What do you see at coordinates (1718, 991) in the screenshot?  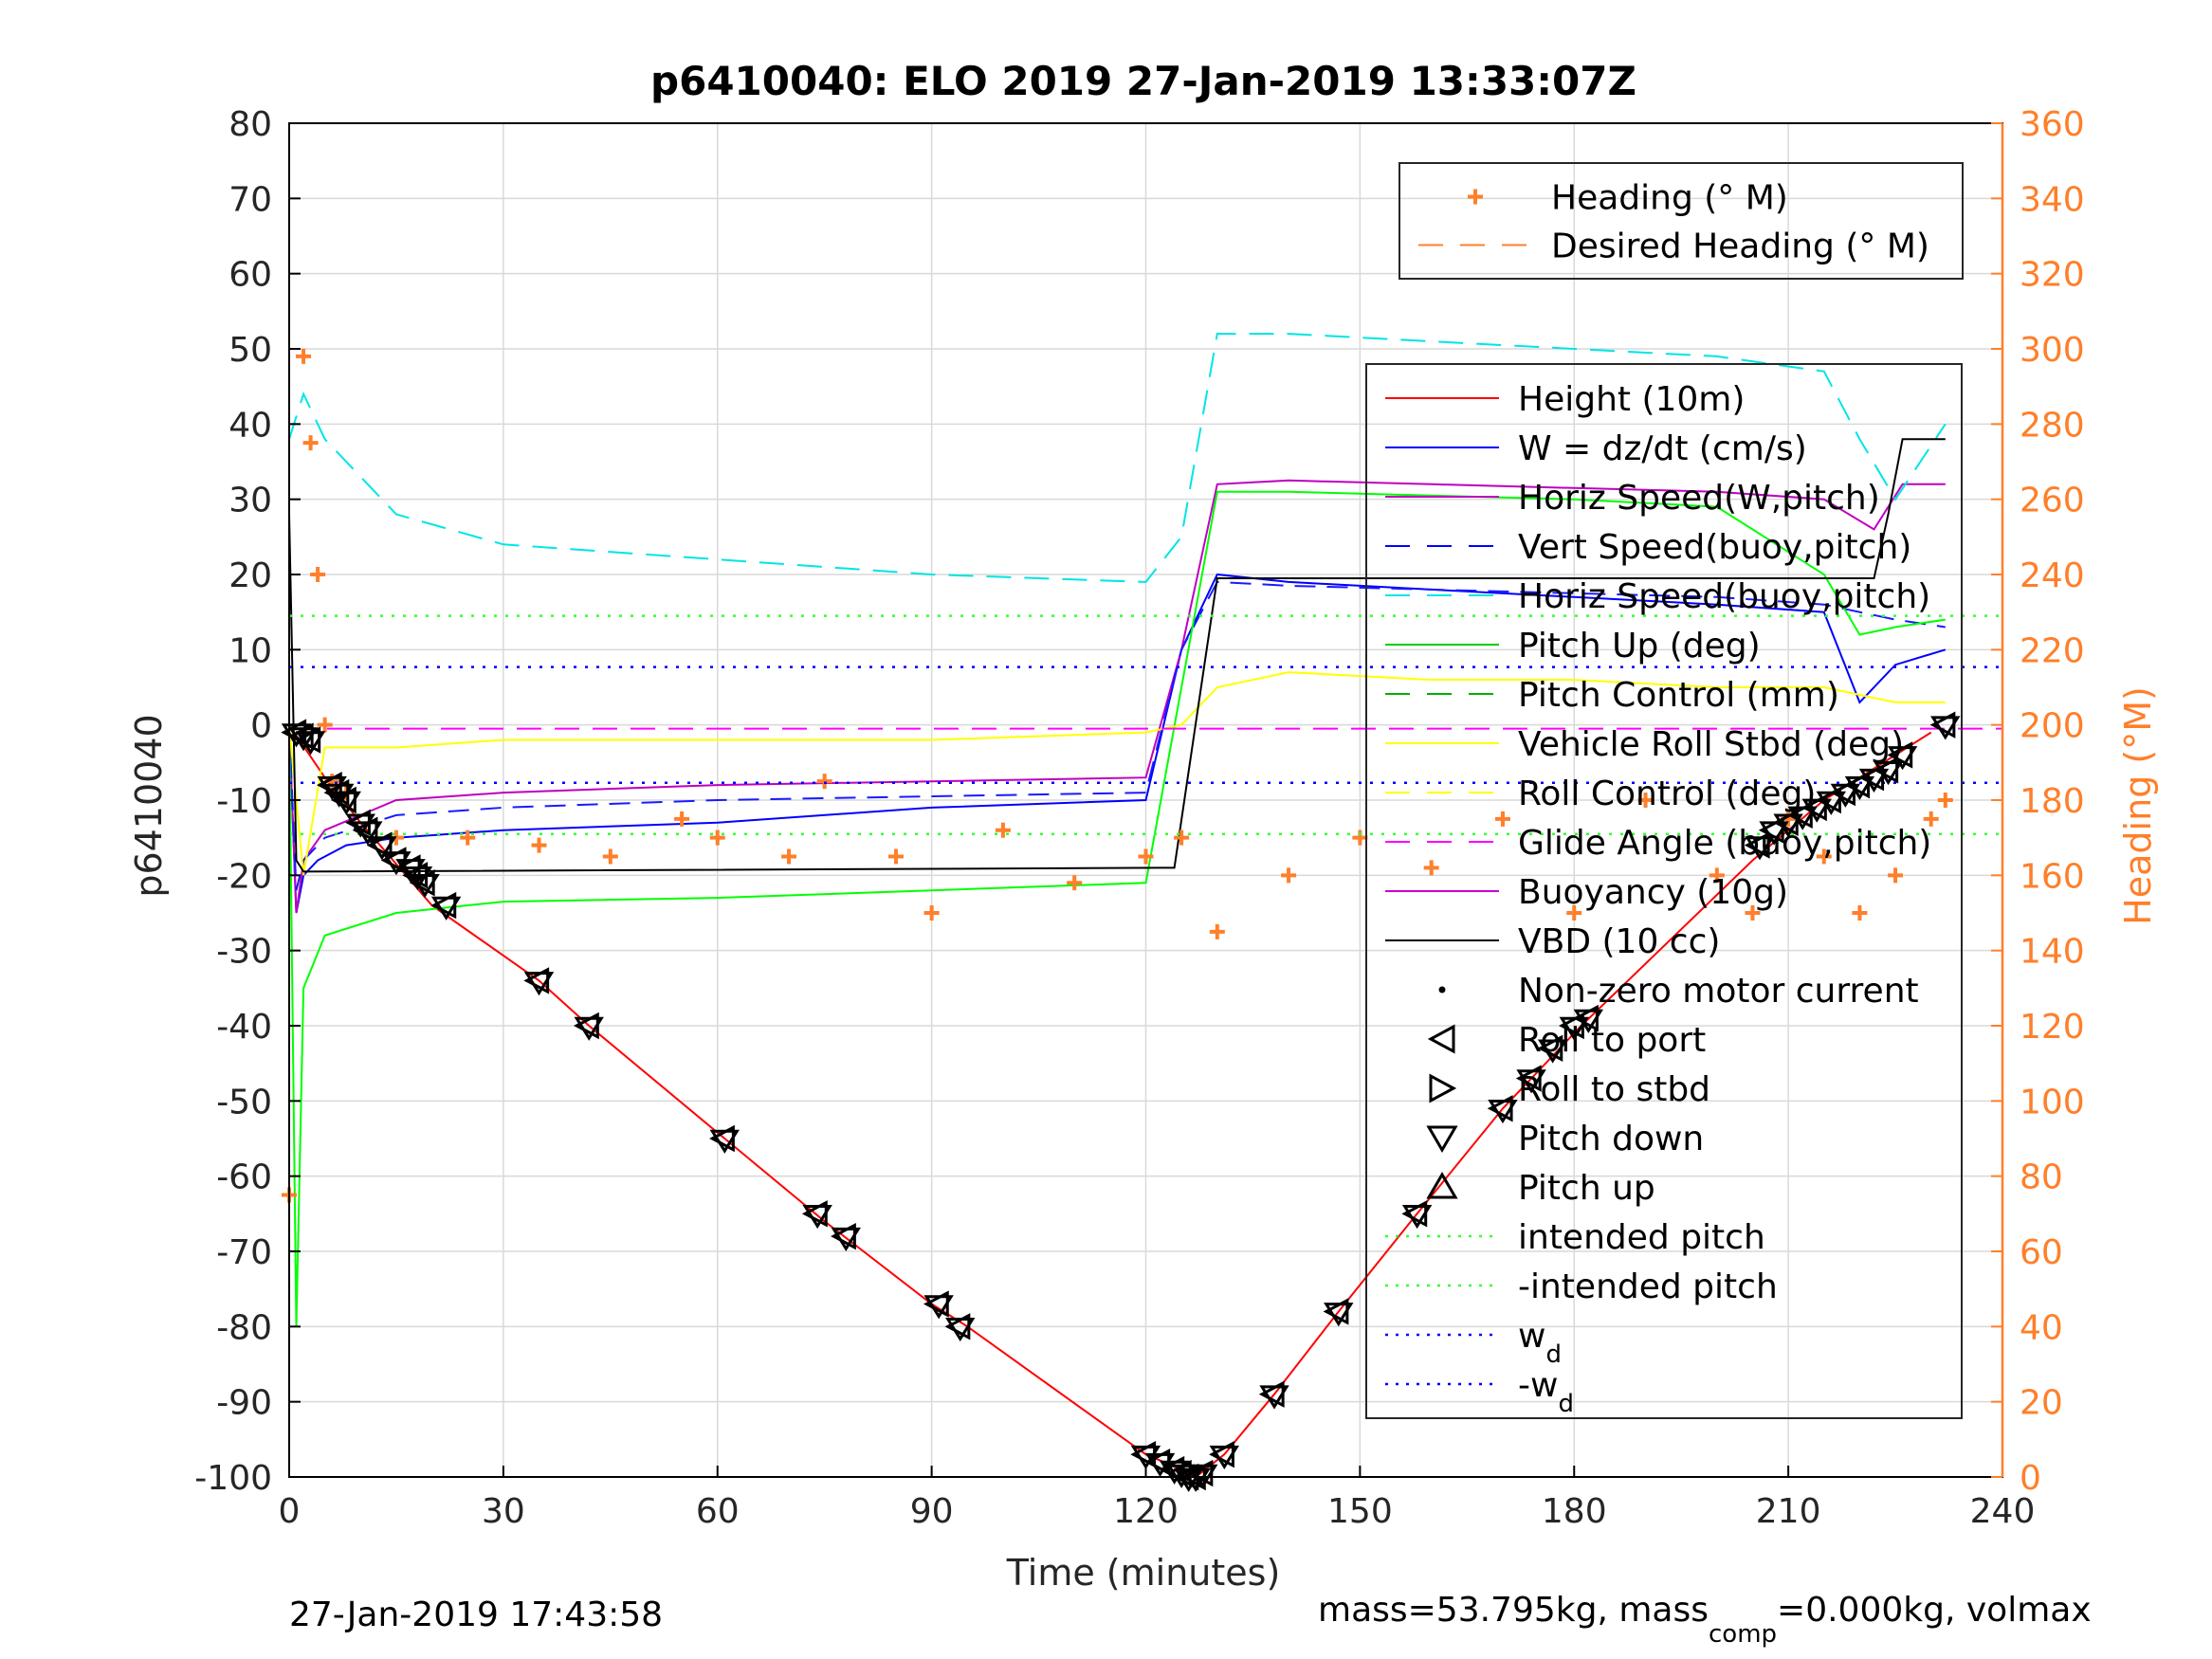 I see `legend-entry-label: Non-zero motor current` at bounding box center [1718, 991].